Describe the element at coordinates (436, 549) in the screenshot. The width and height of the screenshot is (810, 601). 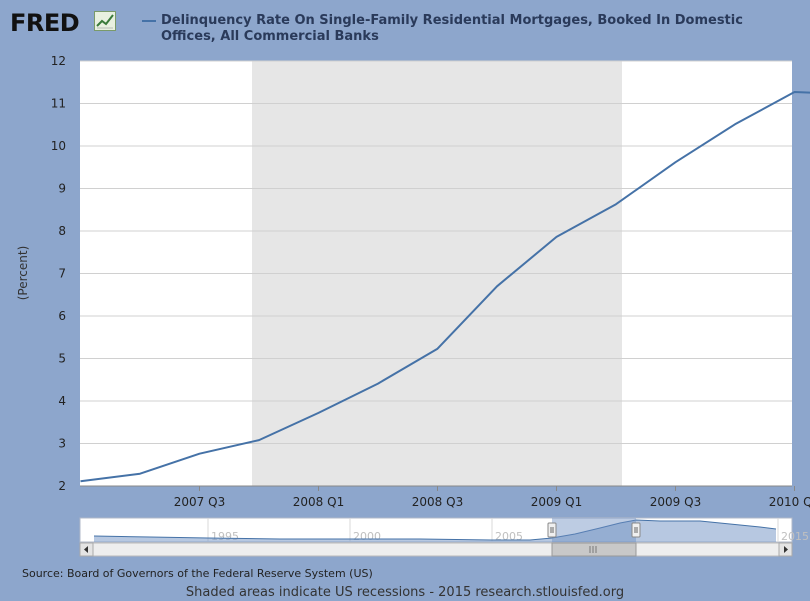
I see `scrollbar-track` at that location.